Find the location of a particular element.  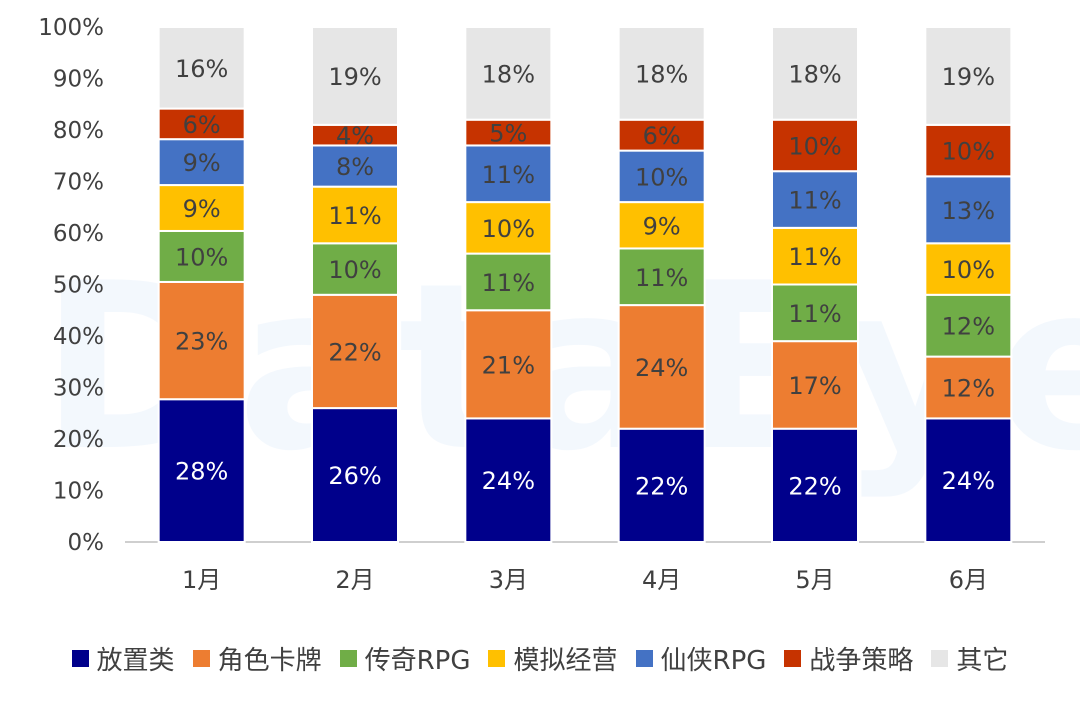

legend-item: 仙侠RPG is located at coordinates (701, 658).